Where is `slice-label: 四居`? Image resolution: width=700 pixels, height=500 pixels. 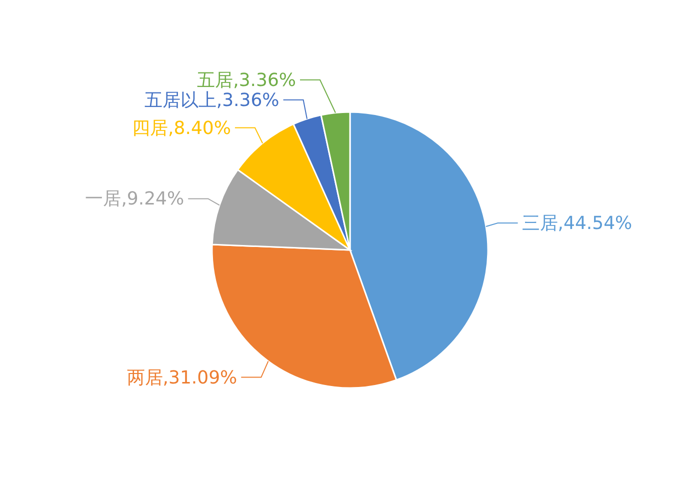 slice-label: 四居 is located at coordinates (150, 128).